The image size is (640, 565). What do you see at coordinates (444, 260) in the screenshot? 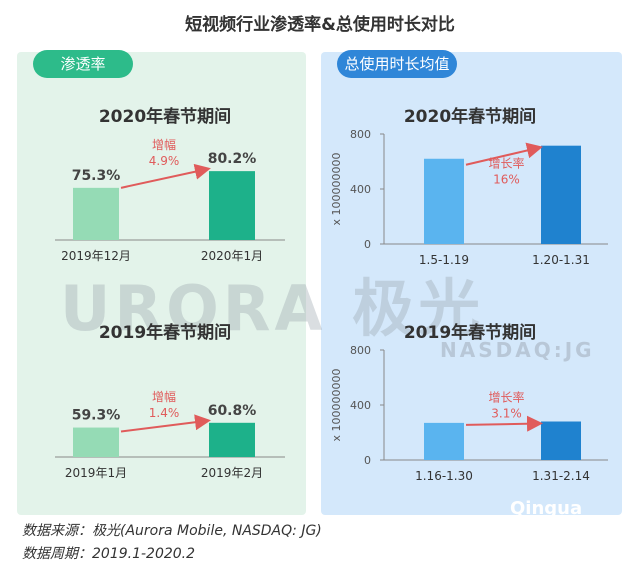
I see `category-label-2-0: 1.5-1.19` at bounding box center [444, 260].